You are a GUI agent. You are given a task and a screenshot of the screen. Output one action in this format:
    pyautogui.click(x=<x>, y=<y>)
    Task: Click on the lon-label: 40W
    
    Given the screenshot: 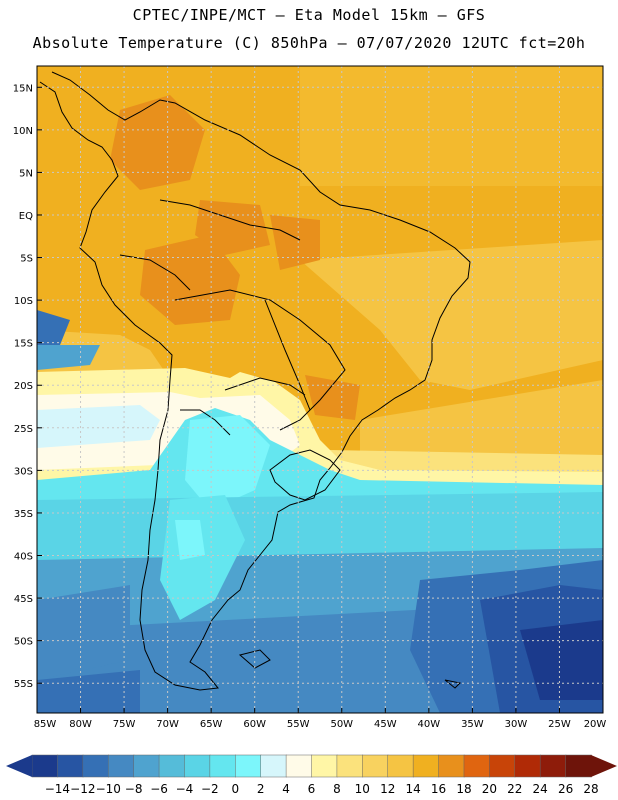 What is the action you would take?
    pyautogui.click(x=429, y=724)
    